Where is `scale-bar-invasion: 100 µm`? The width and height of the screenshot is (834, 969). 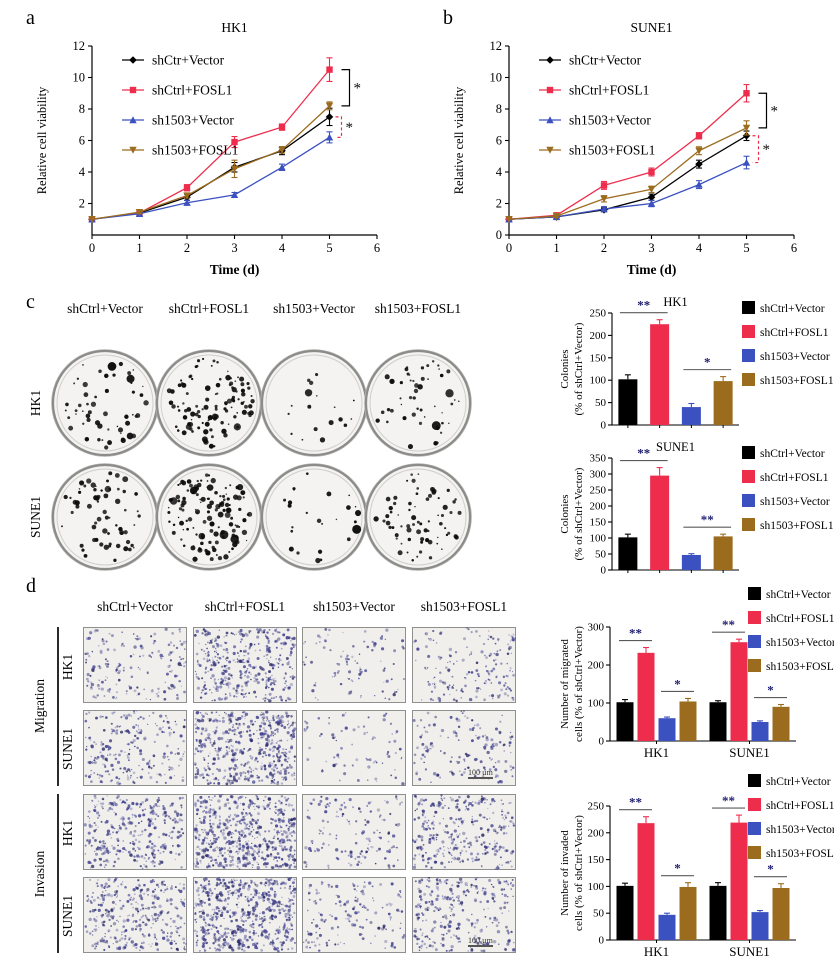 scale-bar-invasion: 100 µm is located at coordinates (480, 941).